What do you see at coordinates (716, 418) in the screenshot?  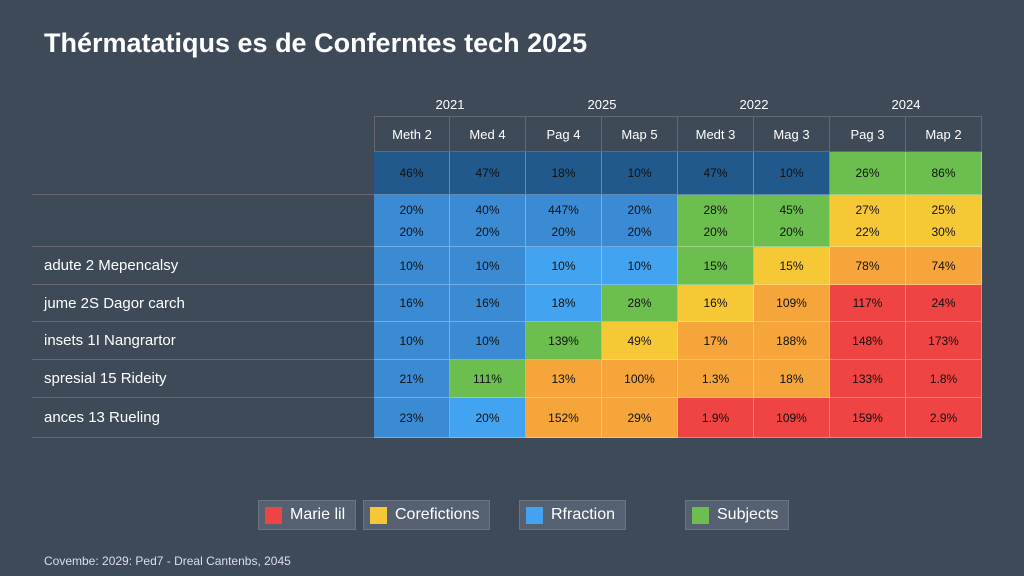 I see `heat-cell: 1.9%` at bounding box center [716, 418].